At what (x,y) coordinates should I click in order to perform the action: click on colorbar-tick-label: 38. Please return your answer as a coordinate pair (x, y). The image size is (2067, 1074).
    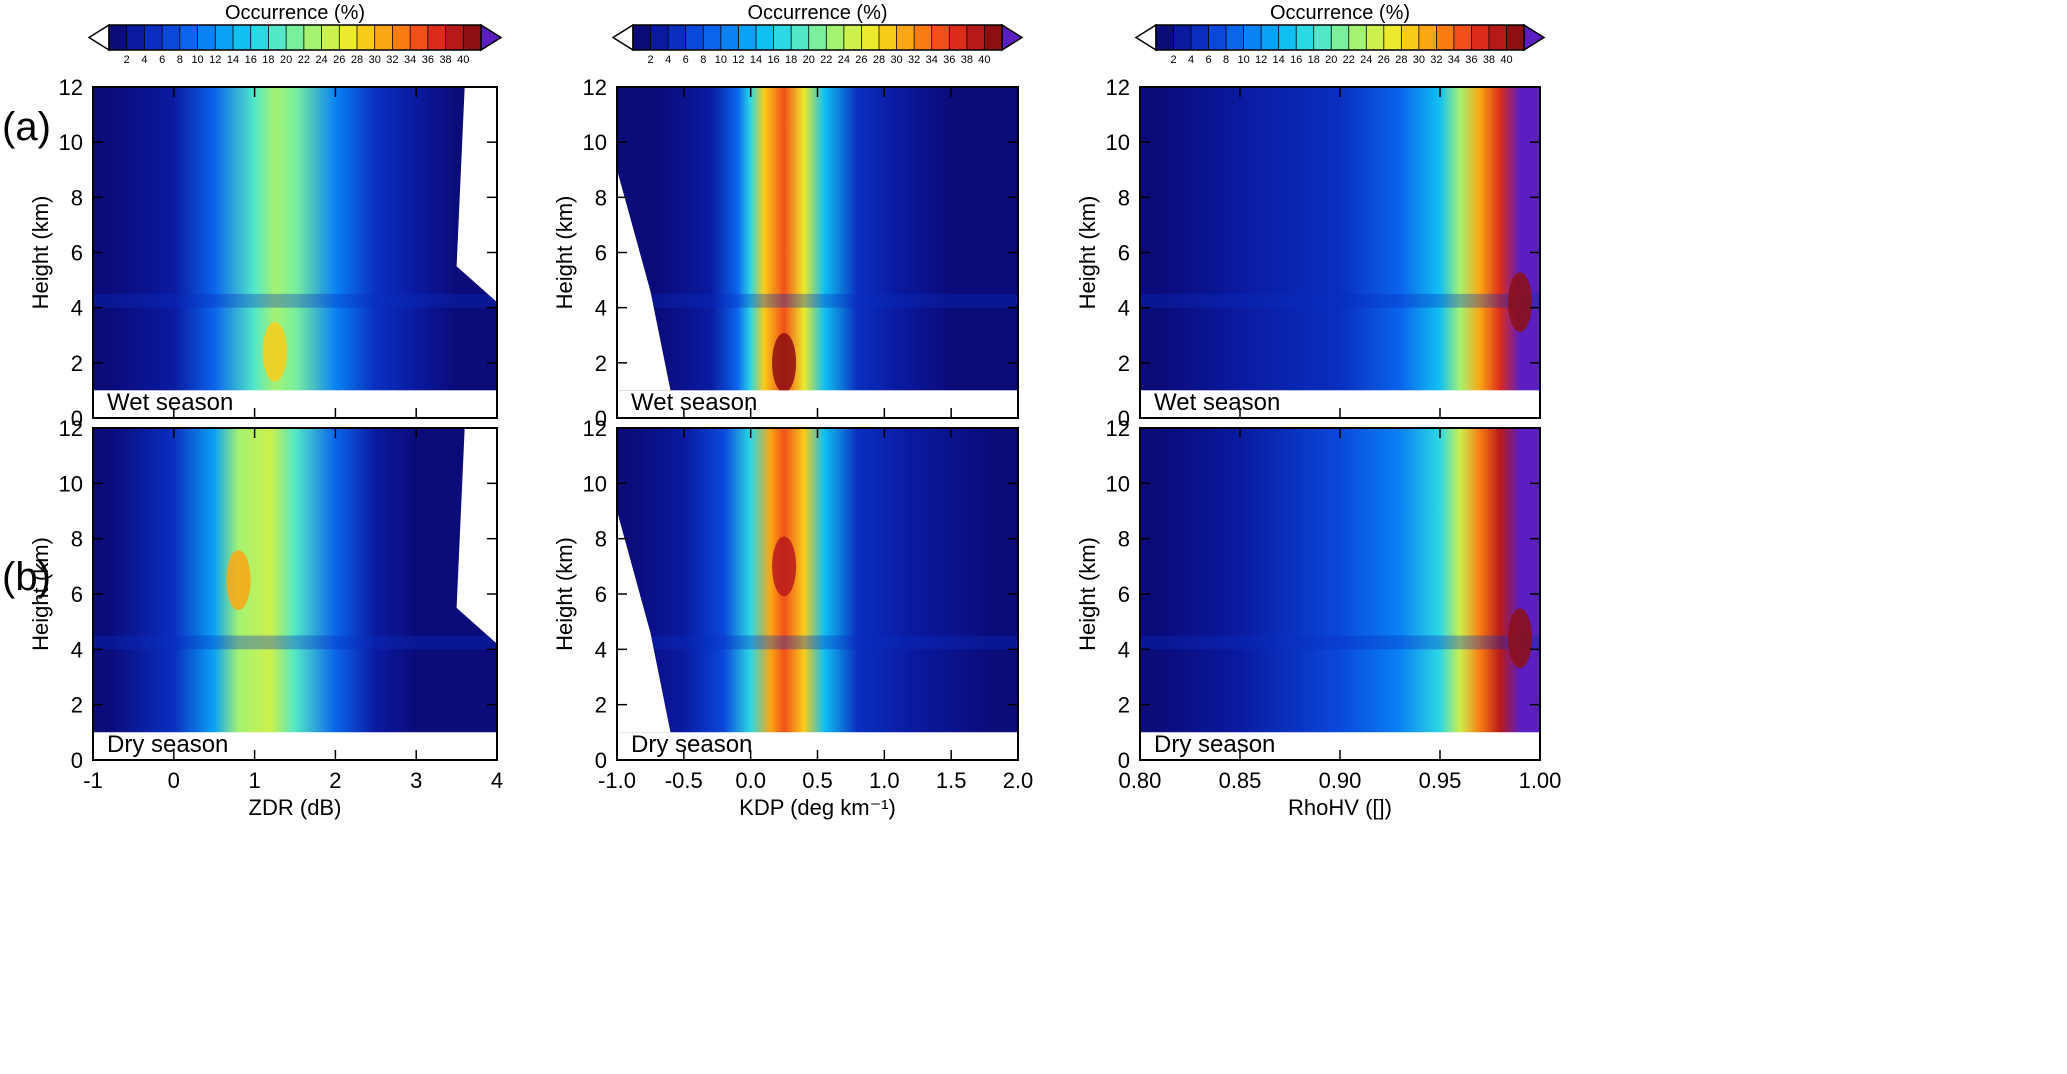
    Looking at the image, I should click on (1489, 60).